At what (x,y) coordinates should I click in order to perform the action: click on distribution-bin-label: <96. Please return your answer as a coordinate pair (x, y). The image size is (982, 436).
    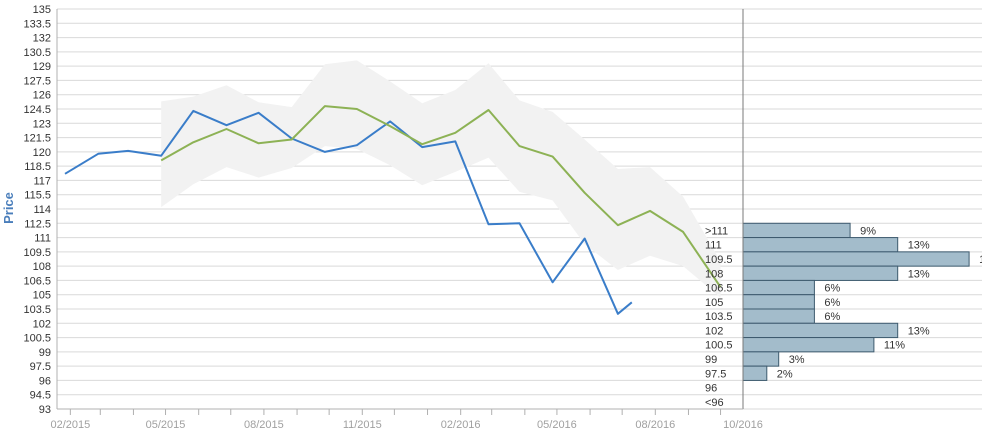
    Looking at the image, I should click on (714, 403).